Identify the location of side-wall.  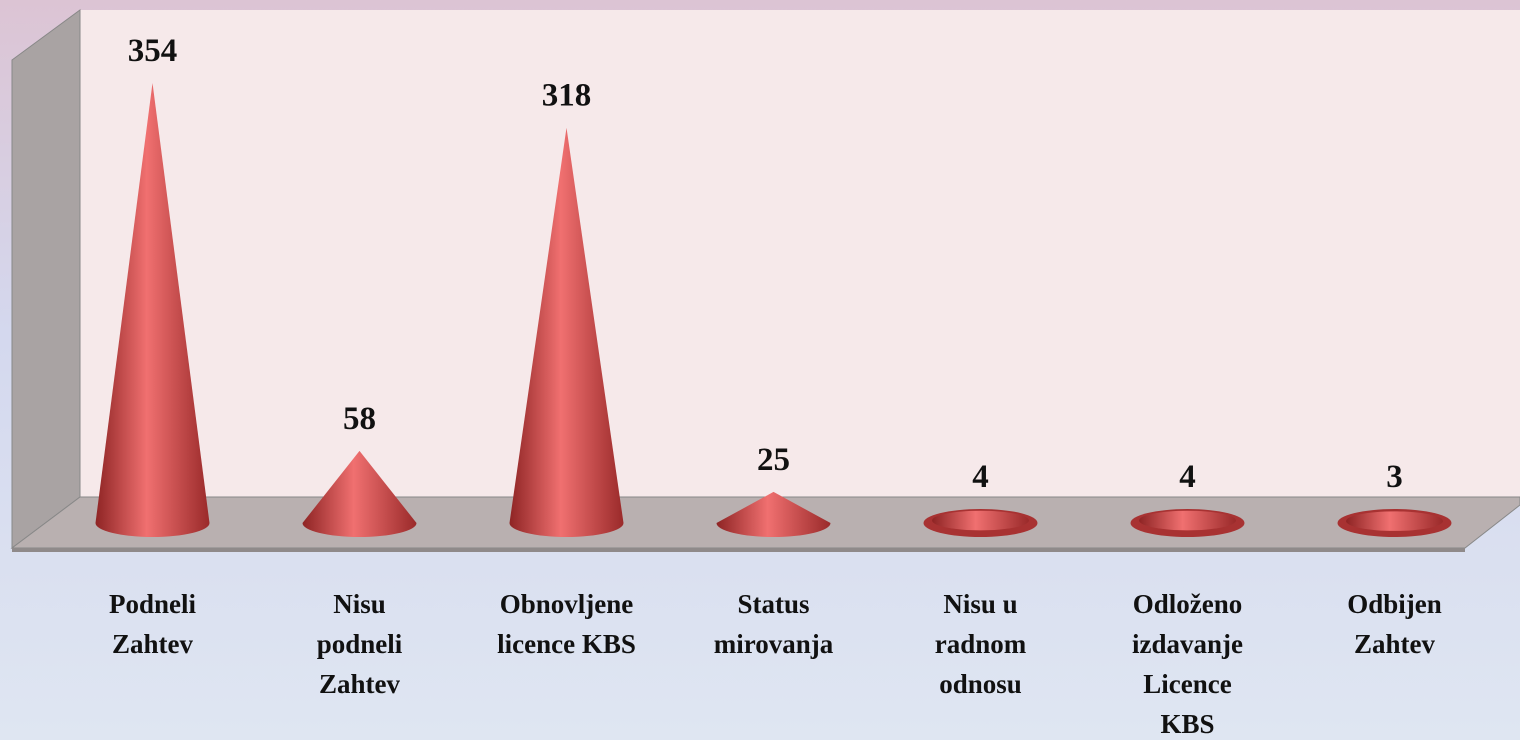
(46, 279).